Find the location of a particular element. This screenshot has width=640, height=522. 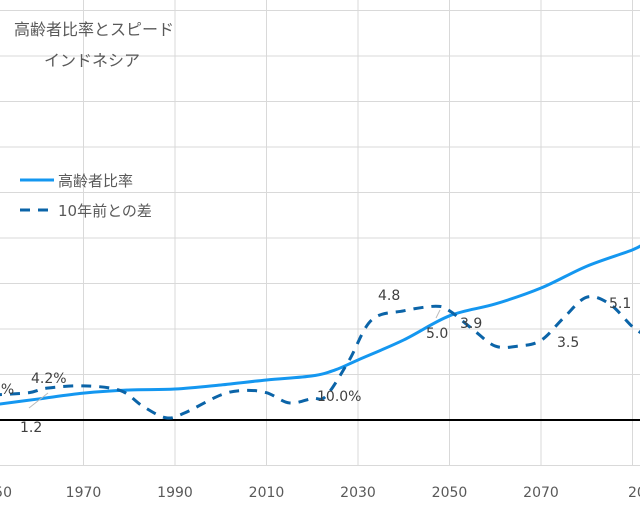

data-label: 4.8 is located at coordinates (389, 296).